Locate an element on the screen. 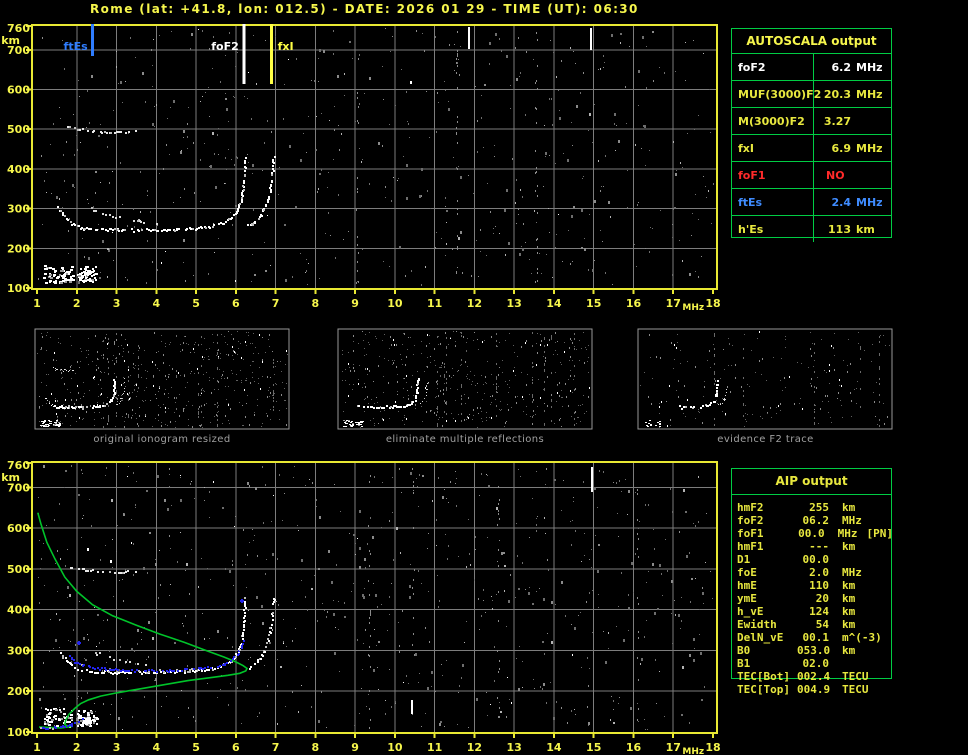 This screenshot has height=755, width=968. svg-text: 16 is located at coordinates (634, 303).